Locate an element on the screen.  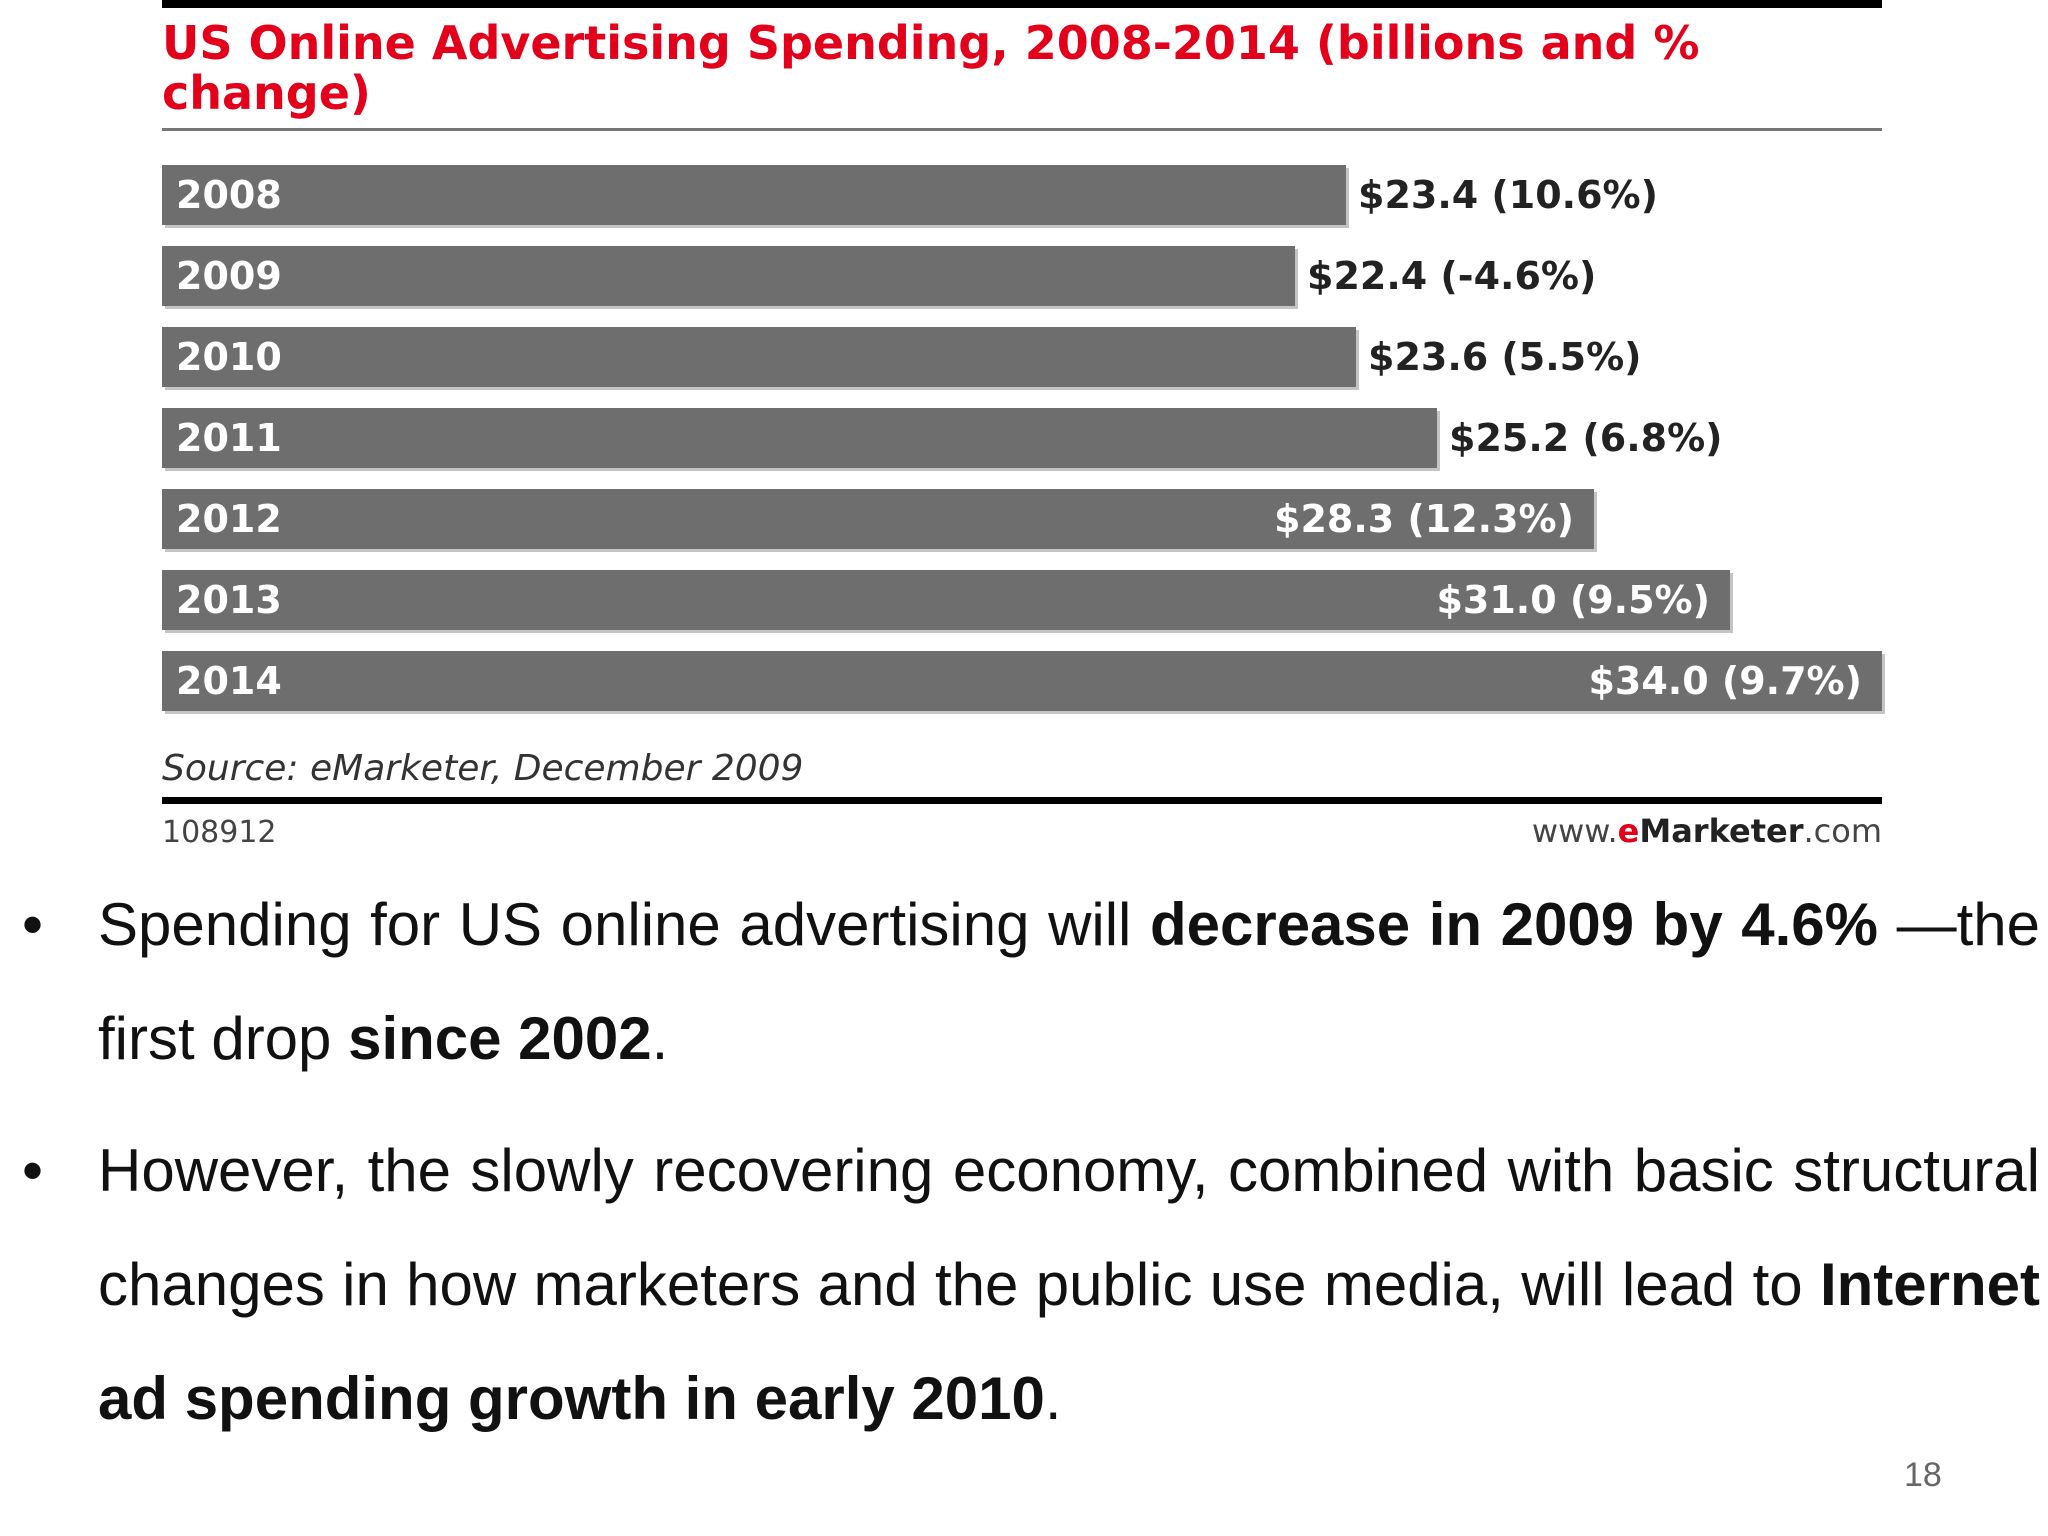
bar-data-label: $22.4 (-4.6%) is located at coordinates (1452, 276).